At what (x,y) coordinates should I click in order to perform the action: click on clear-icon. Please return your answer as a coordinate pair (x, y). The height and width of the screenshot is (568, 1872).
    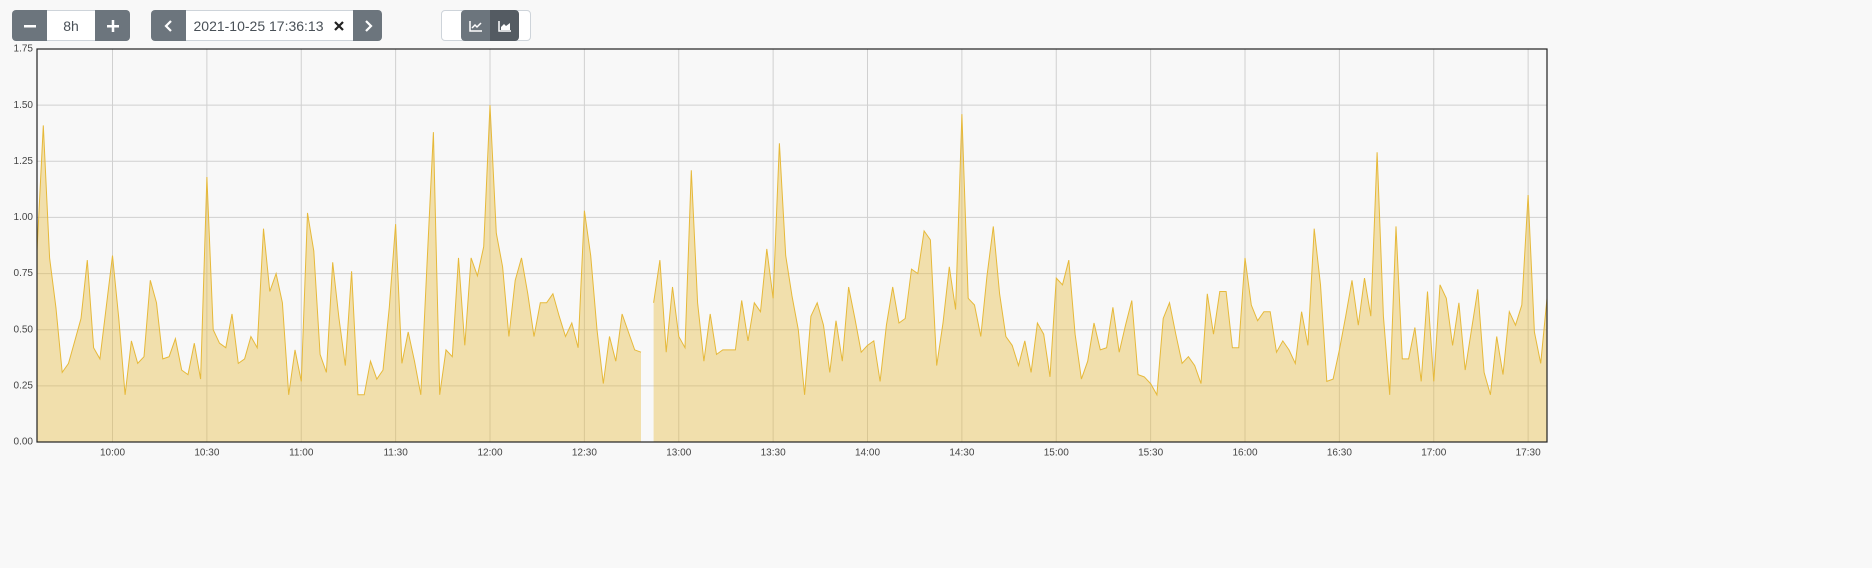
    Looking at the image, I should click on (339, 26).